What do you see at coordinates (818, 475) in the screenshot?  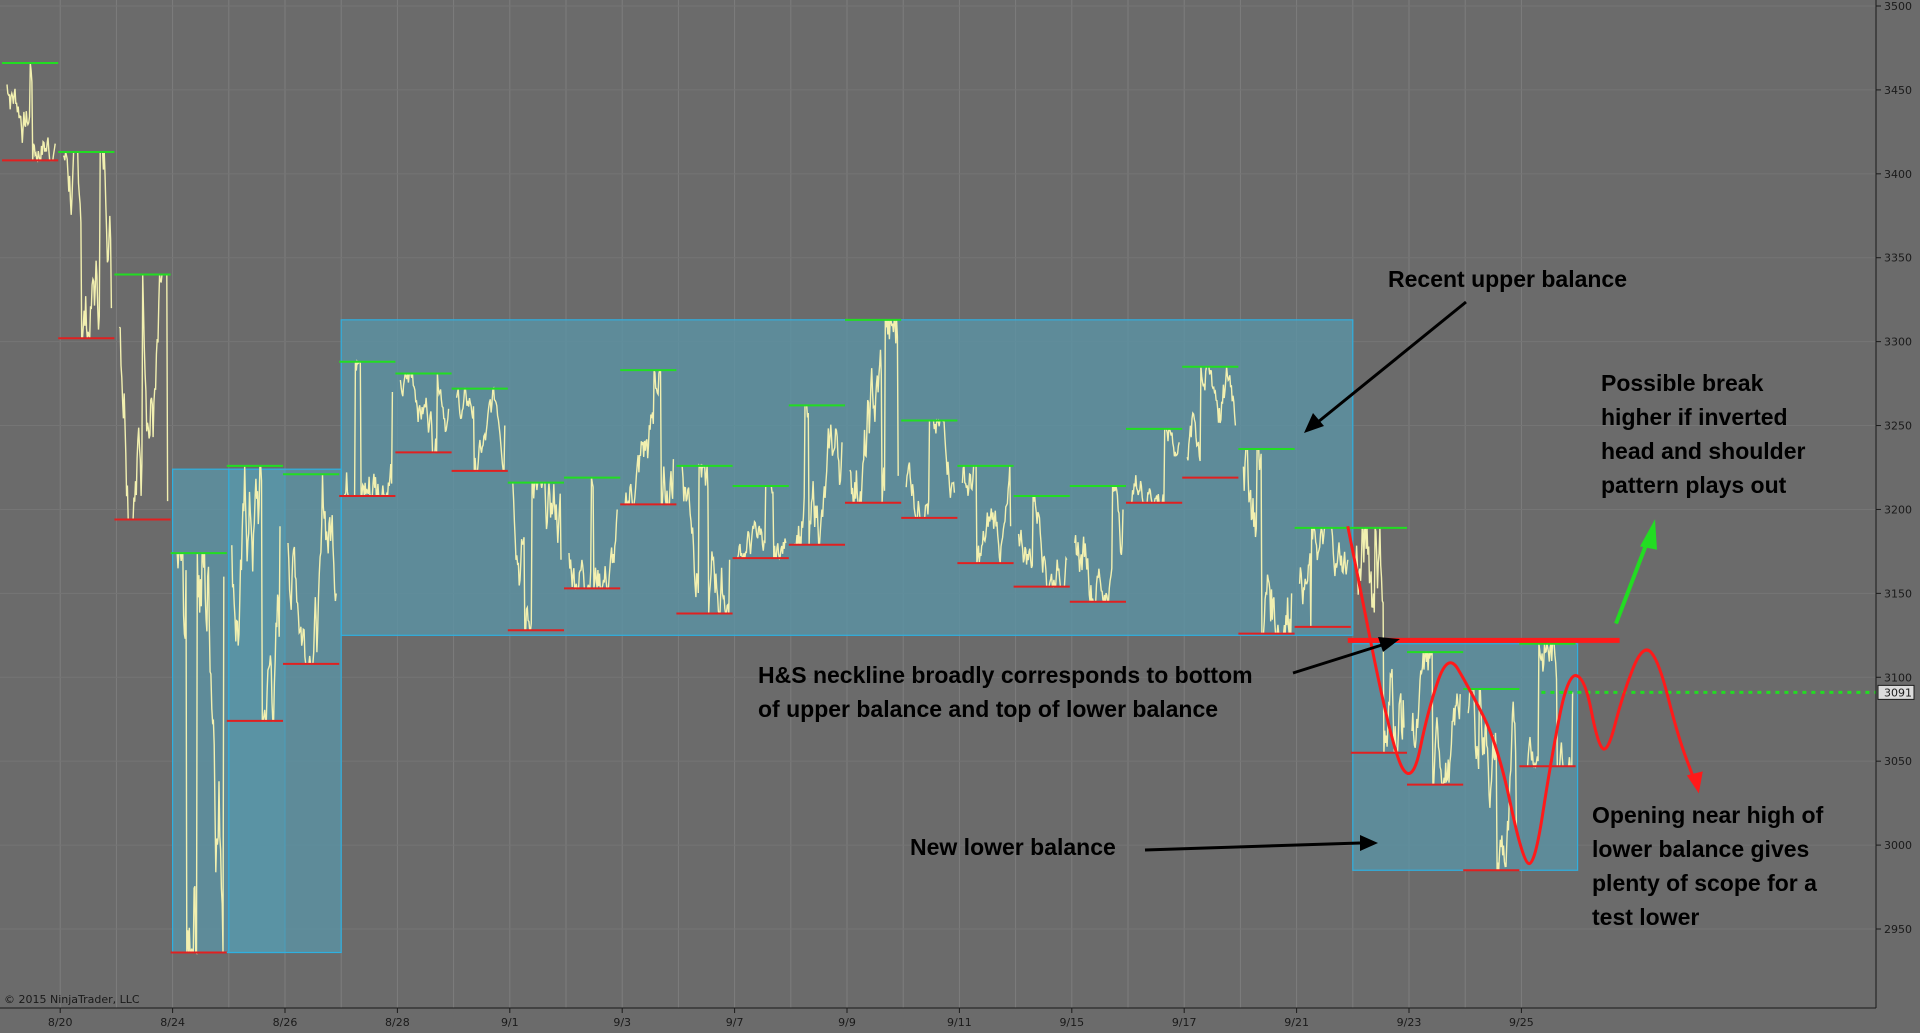 I see `price-line-9/8` at bounding box center [818, 475].